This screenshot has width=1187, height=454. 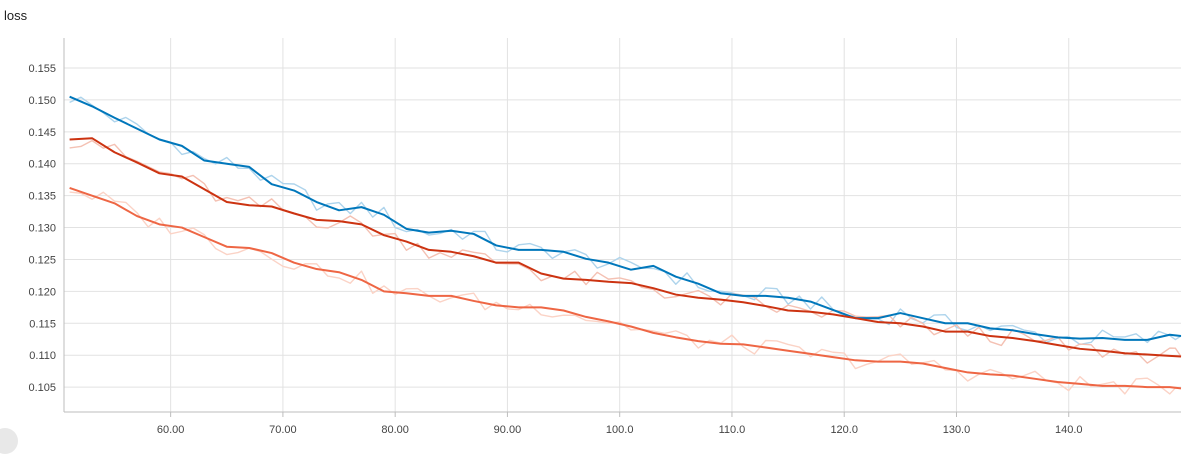 I want to click on x-tick-label: 70.00, so click(x=283, y=430).